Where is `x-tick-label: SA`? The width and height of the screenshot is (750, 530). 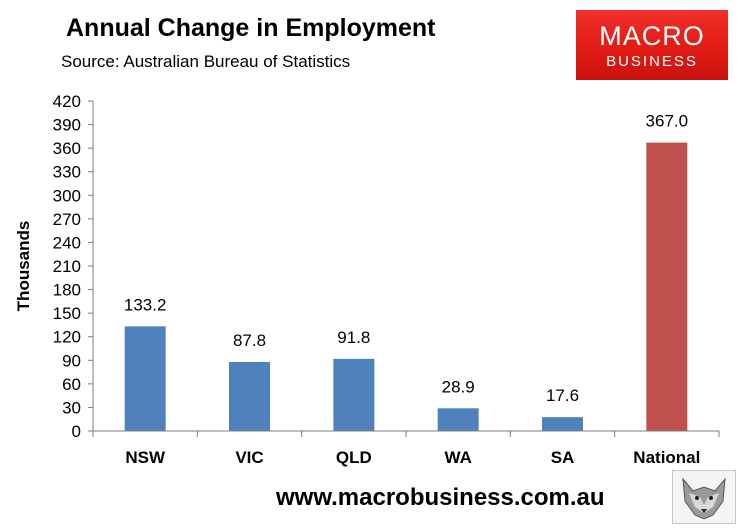
x-tick-label: SA is located at coordinates (563, 457).